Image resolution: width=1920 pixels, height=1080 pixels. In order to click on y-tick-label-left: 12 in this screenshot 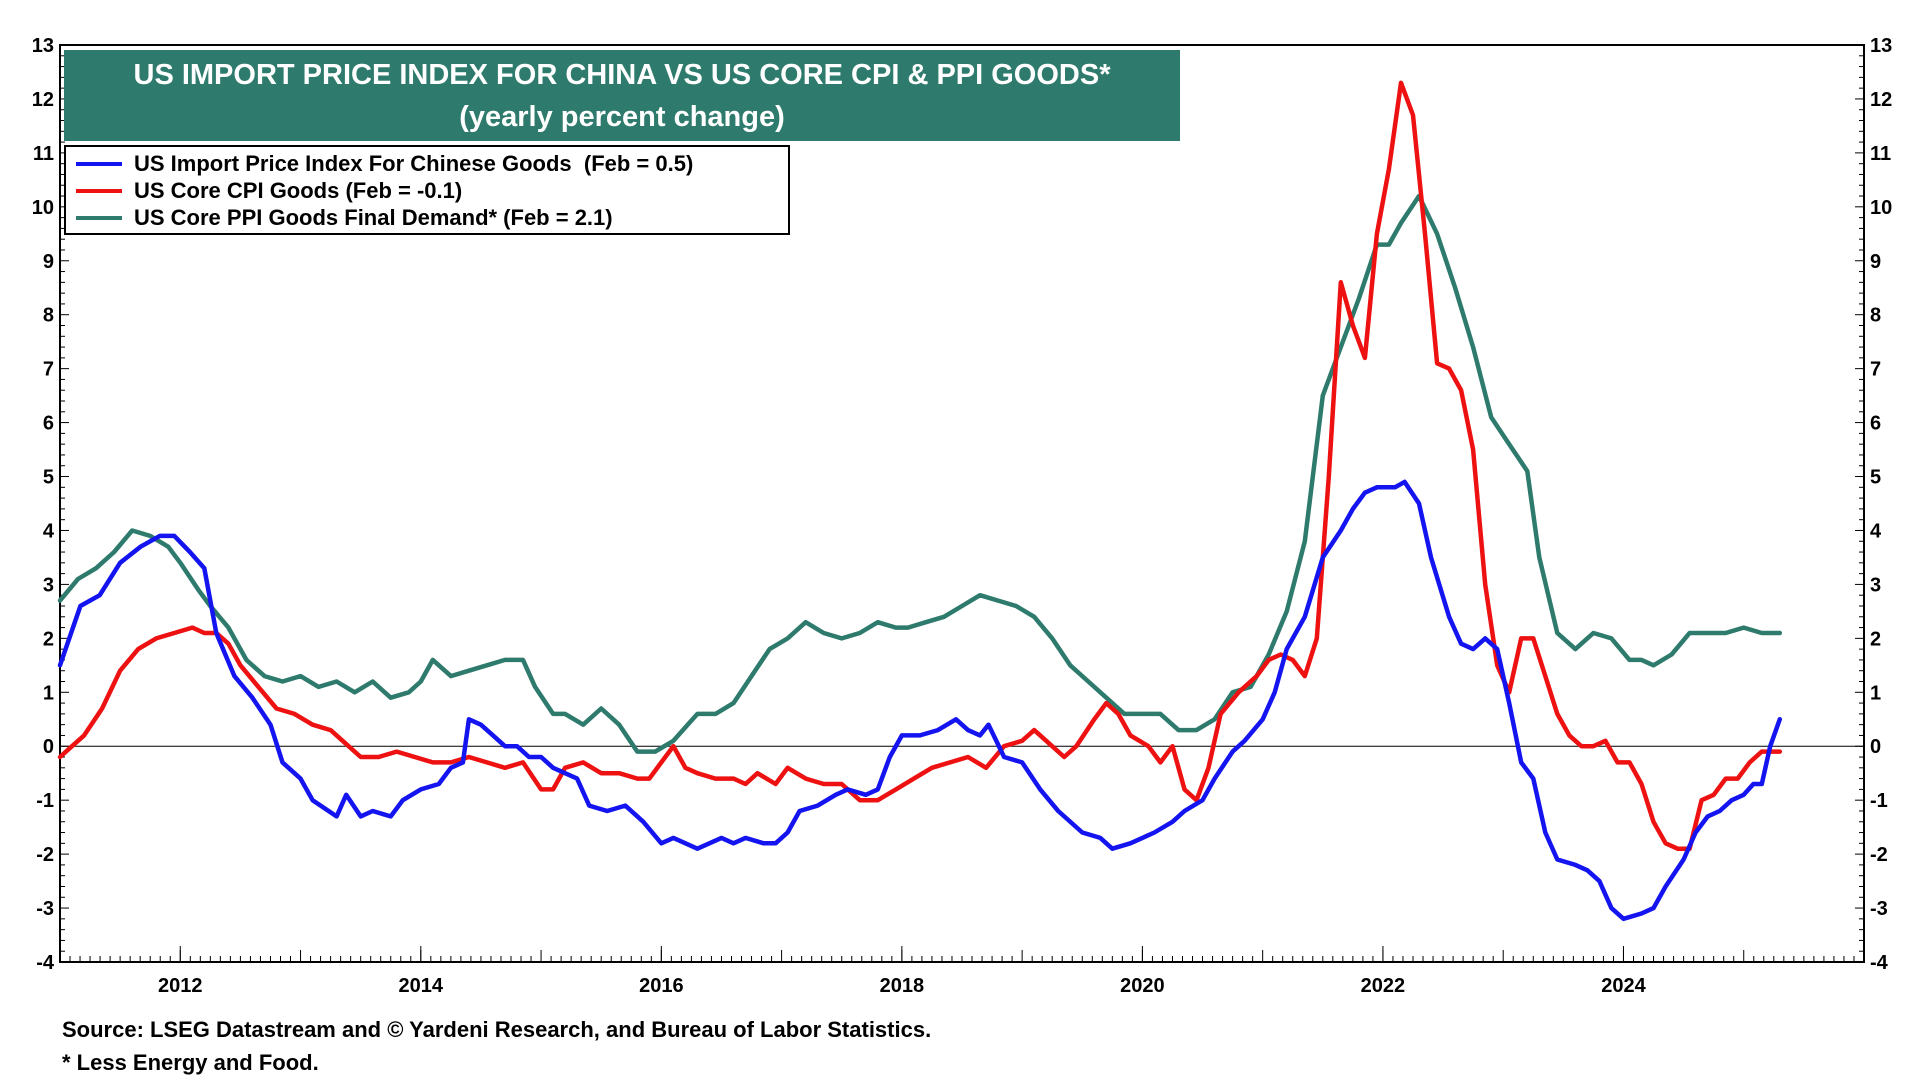, I will do `click(43, 100)`.